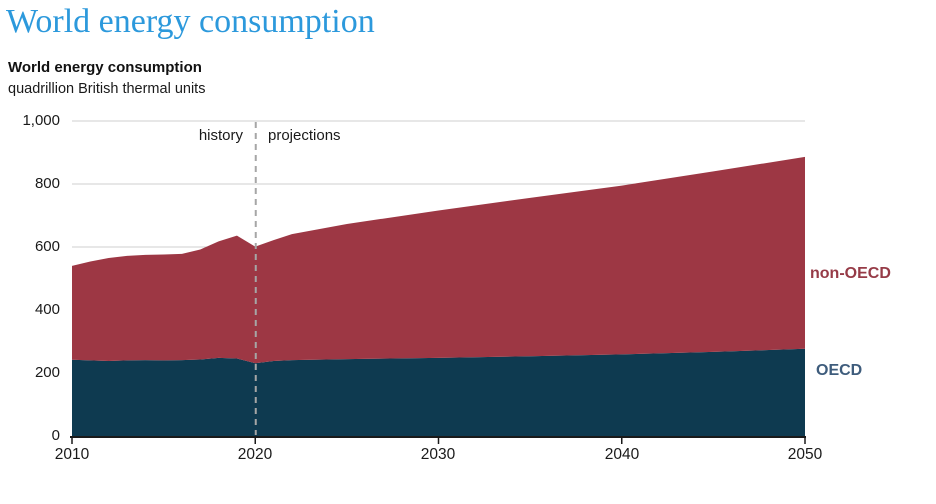  I want to click on chart-units-label: quadrillion British thermal units, so click(107, 89).